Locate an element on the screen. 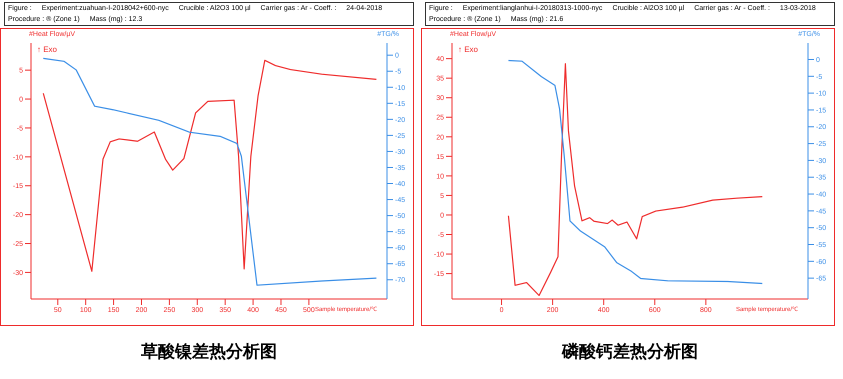 This screenshot has height=379, width=843. text: 磷酸钙差热分析图 is located at coordinates (629, 352).